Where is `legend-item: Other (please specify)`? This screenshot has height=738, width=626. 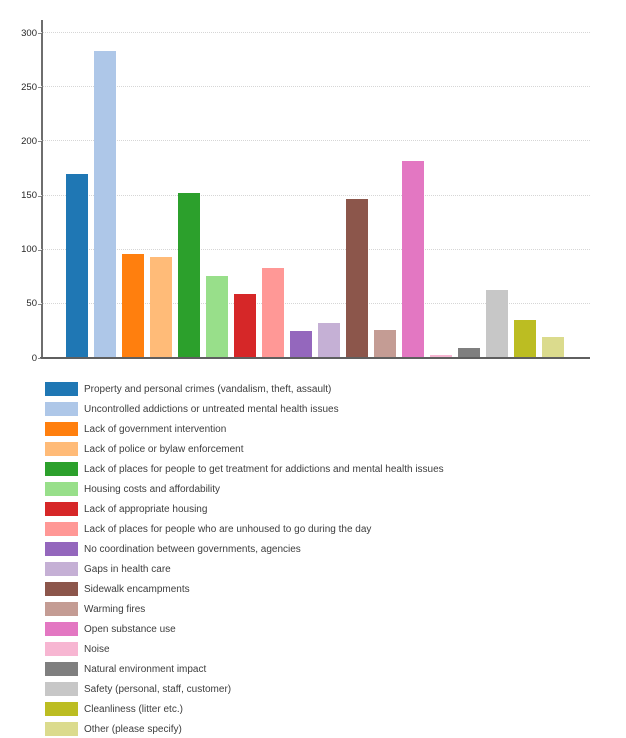
legend-item: Other (please specify) is located at coordinates (330, 728).